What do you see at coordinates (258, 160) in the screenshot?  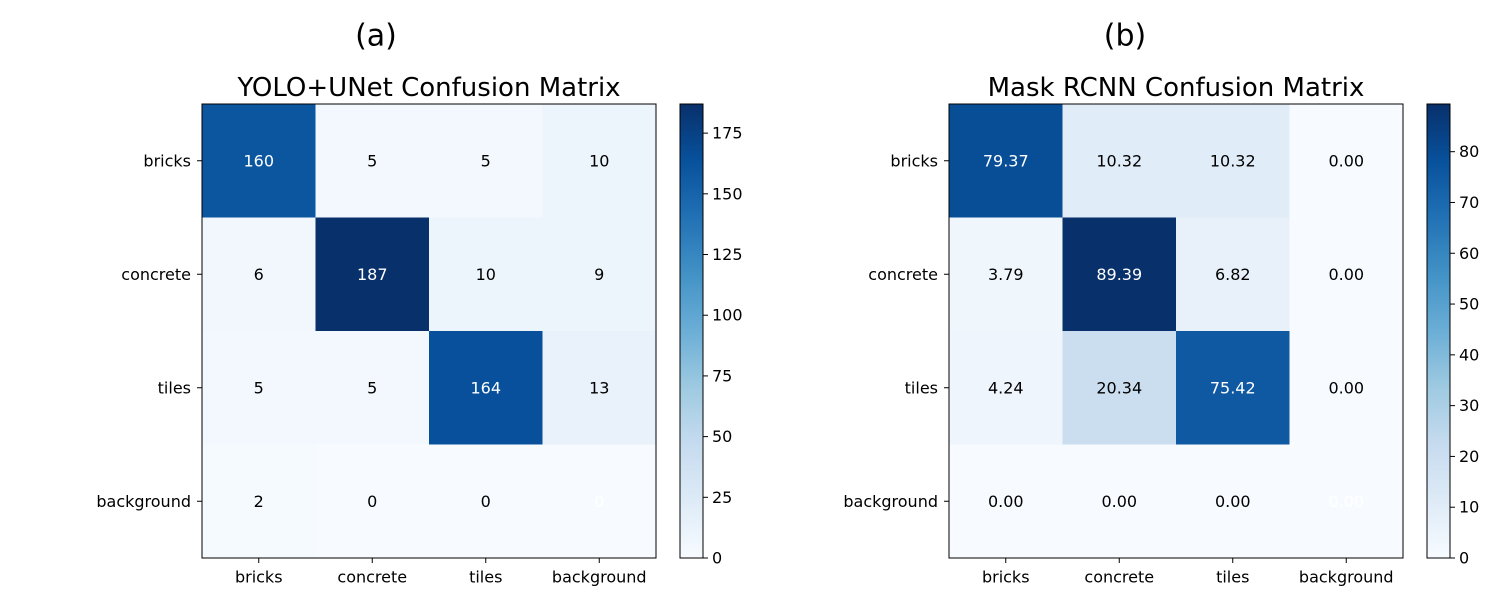 I see `cell-value-label: 160` at bounding box center [258, 160].